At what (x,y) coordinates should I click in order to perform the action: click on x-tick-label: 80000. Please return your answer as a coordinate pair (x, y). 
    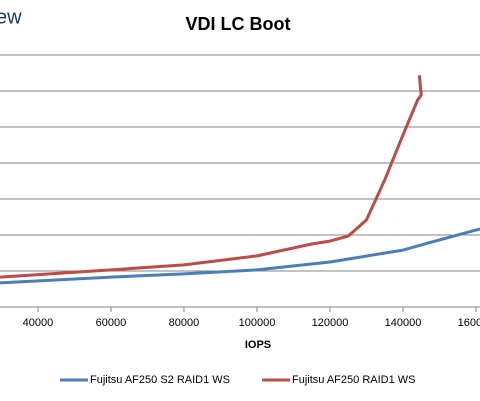
    Looking at the image, I should click on (184, 323).